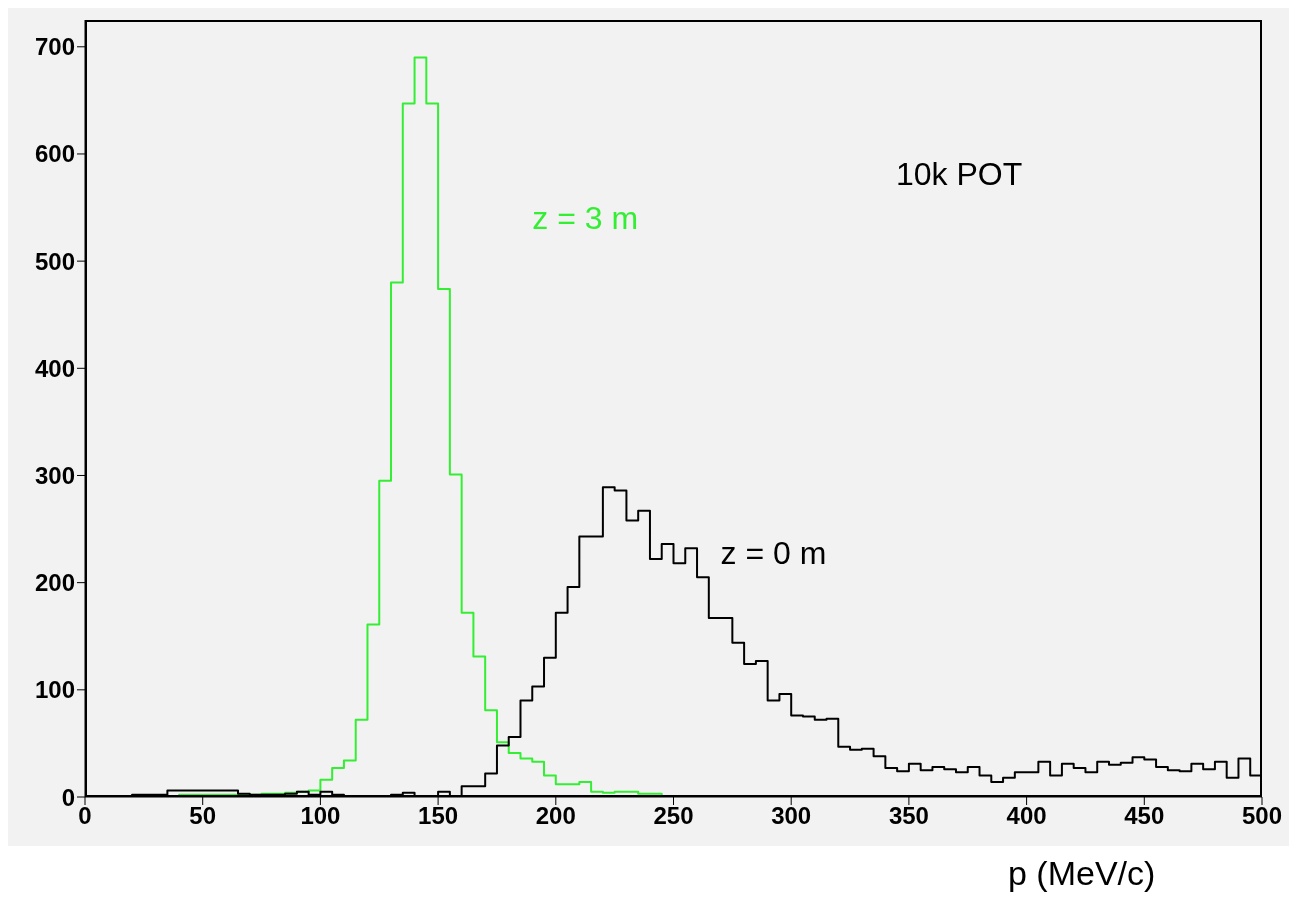 The height and width of the screenshot is (912, 1297). What do you see at coordinates (773, 552) in the screenshot?
I see `series-label: z = 0 m` at bounding box center [773, 552].